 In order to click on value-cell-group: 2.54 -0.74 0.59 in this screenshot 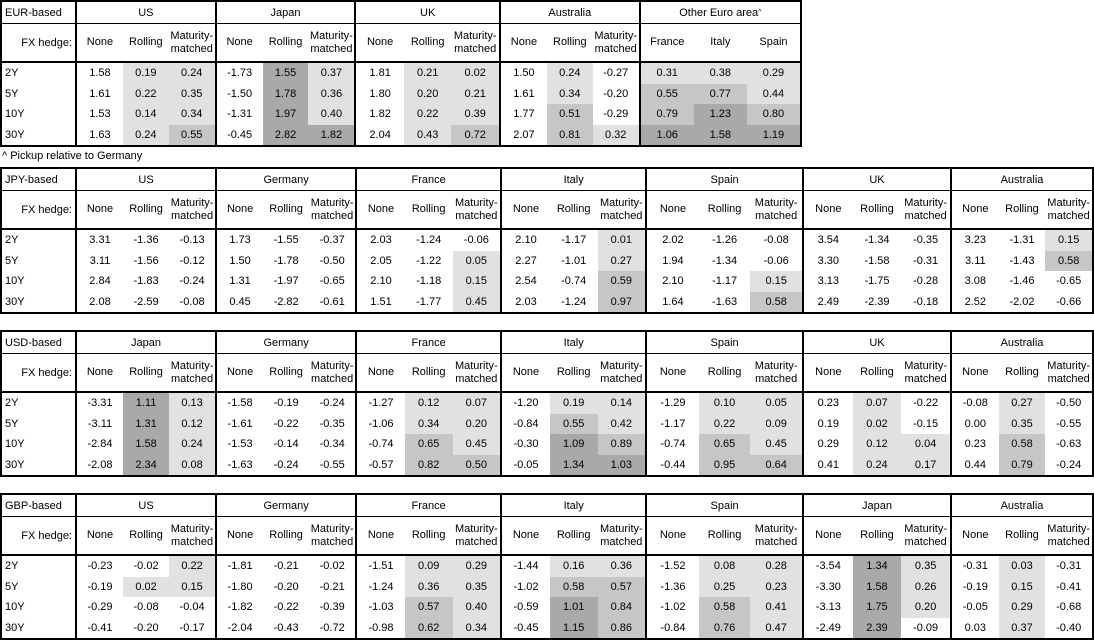, I will do `click(575, 281)`.